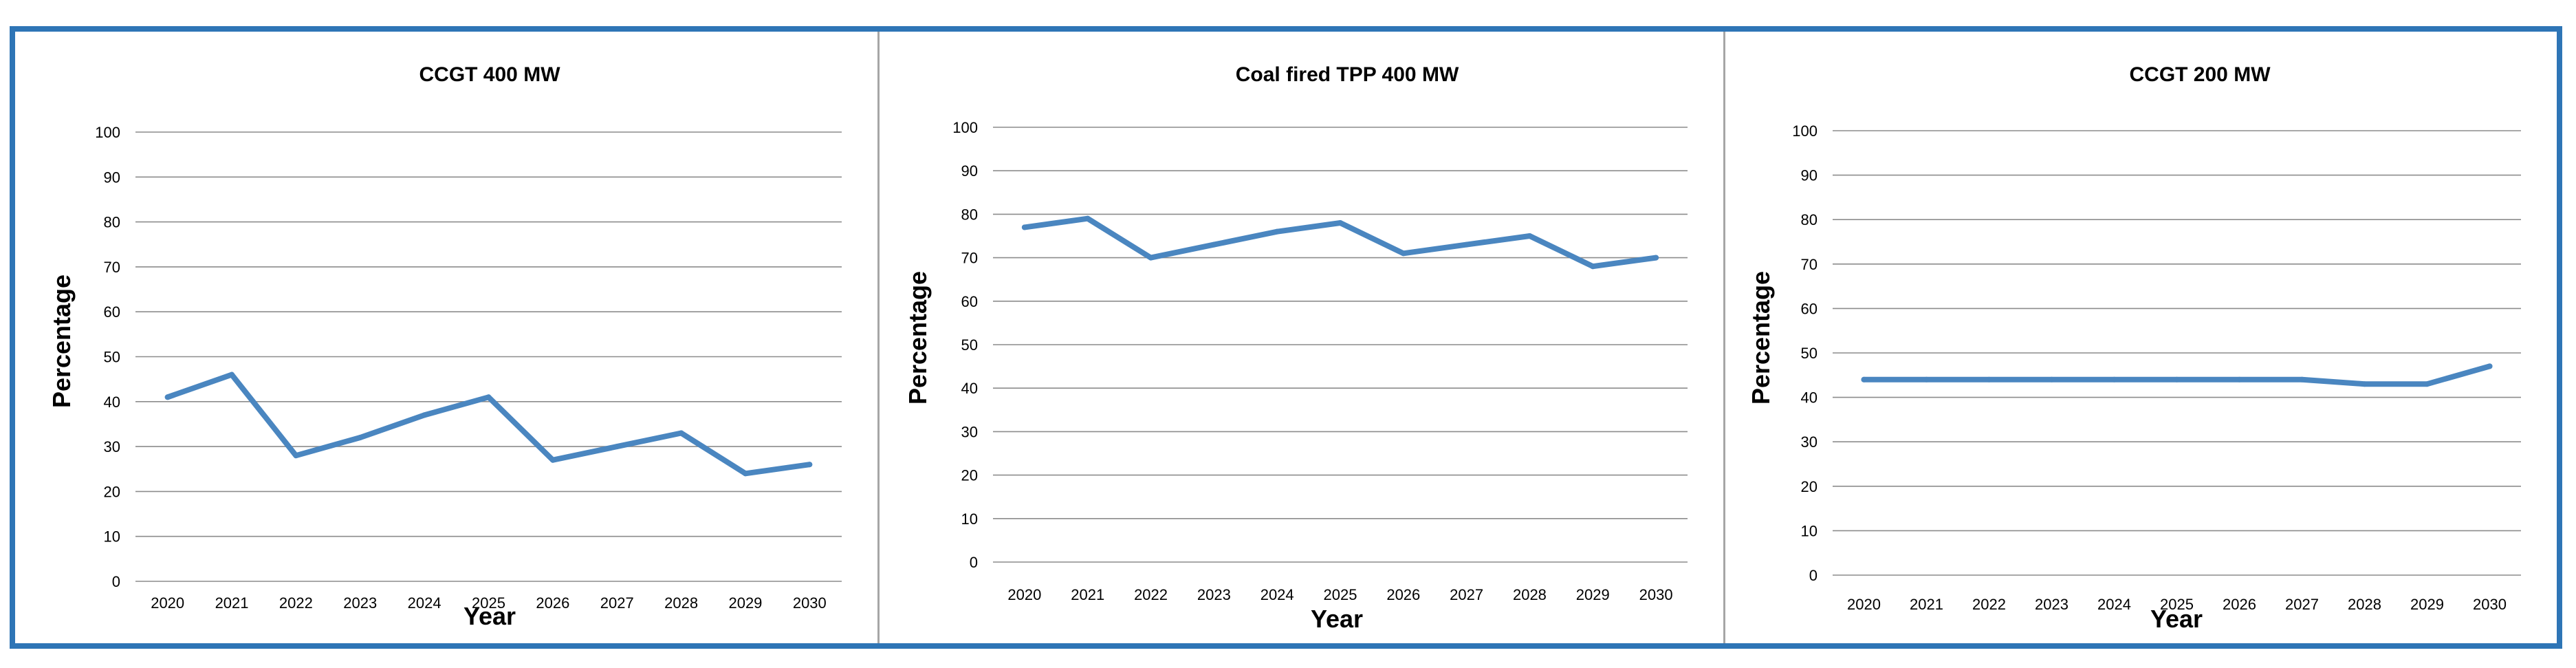 Image resolution: width=2576 pixels, height=668 pixels. What do you see at coordinates (878, 337) in the screenshot?
I see `panel-divider` at bounding box center [878, 337].